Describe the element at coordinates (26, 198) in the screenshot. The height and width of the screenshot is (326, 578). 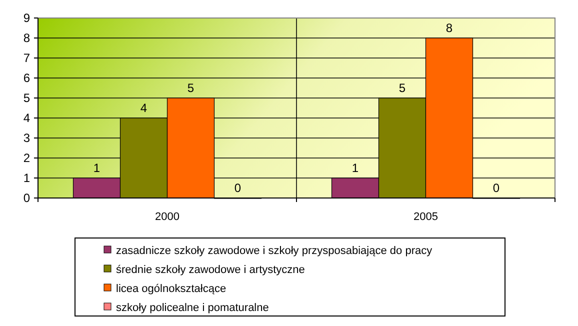
I see `y-tick-label: 0` at that location.